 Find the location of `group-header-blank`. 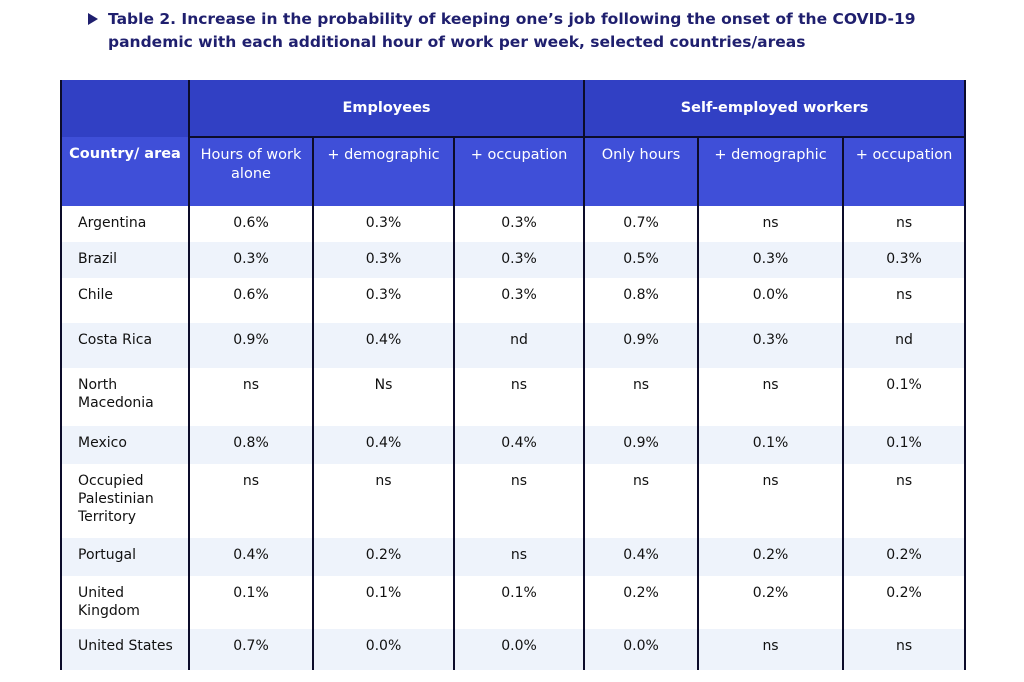

group-header-blank is located at coordinates (125, 108).